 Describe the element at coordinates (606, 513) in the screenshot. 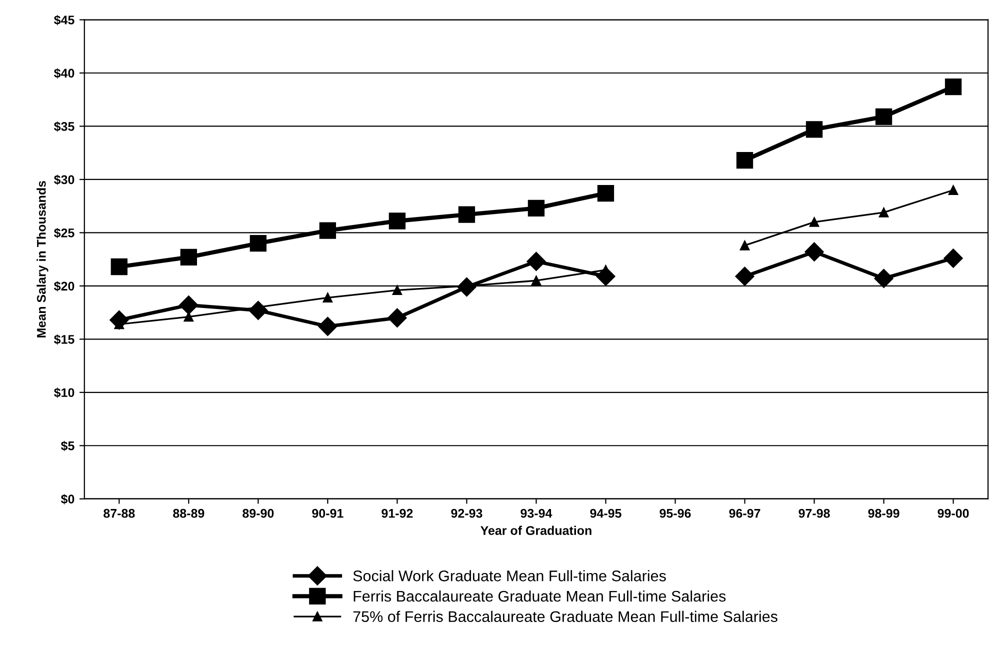

I see `x-tick-label: 94-95` at that location.